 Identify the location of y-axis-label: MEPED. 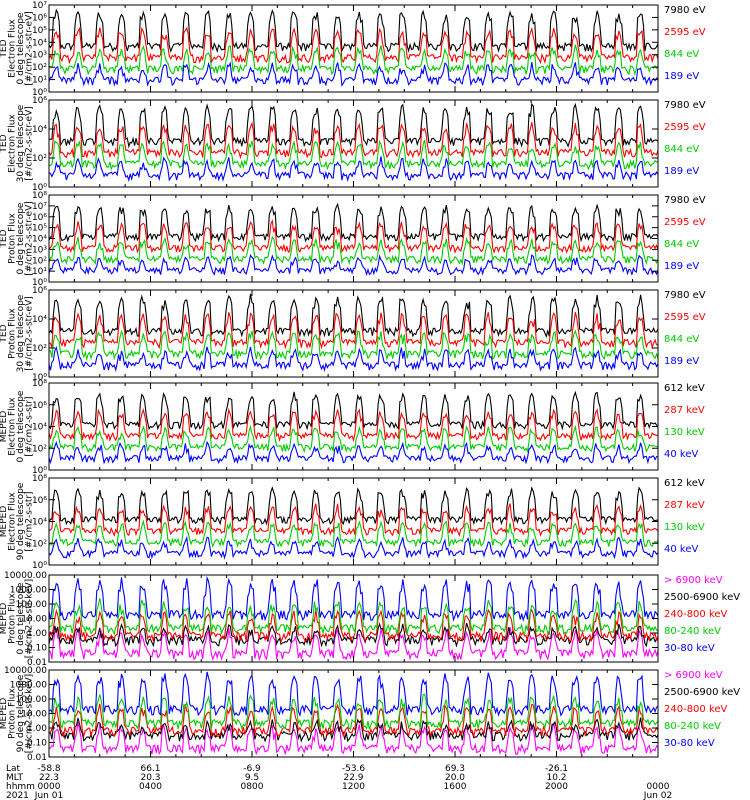
(4, 522).